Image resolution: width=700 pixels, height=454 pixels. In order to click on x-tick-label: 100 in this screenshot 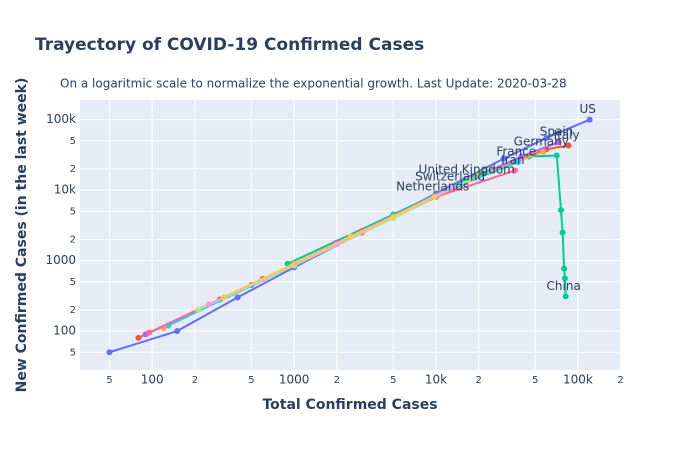, I will do `click(152, 380)`.